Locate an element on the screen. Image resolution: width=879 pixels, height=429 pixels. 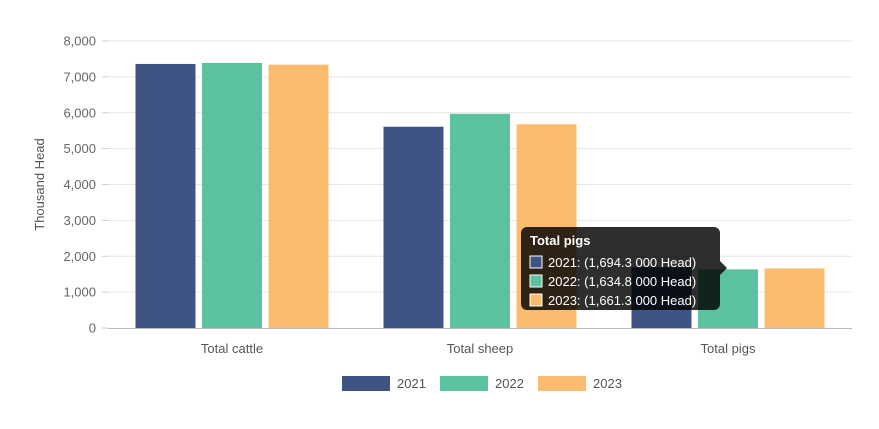
legend-label: 2023 is located at coordinates (607, 383).